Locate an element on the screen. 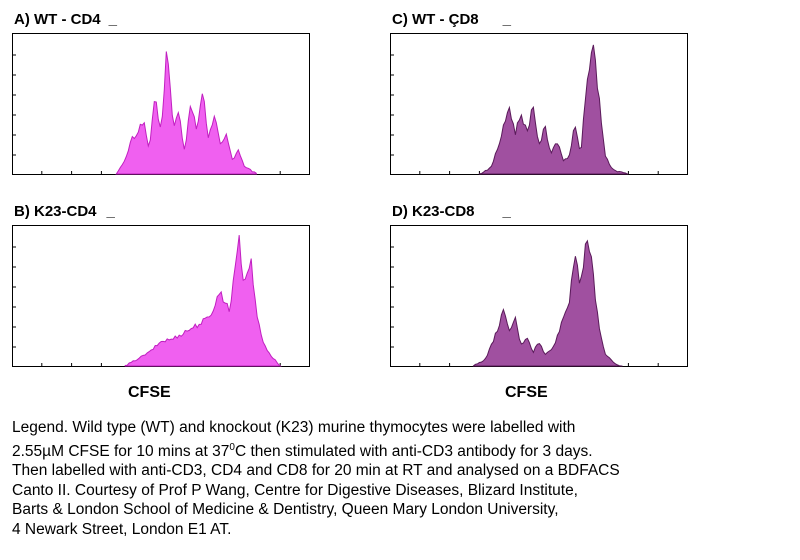 The height and width of the screenshot is (560, 800). panel-a-title: A) WT - CD4 _ is located at coordinates (65, 20).